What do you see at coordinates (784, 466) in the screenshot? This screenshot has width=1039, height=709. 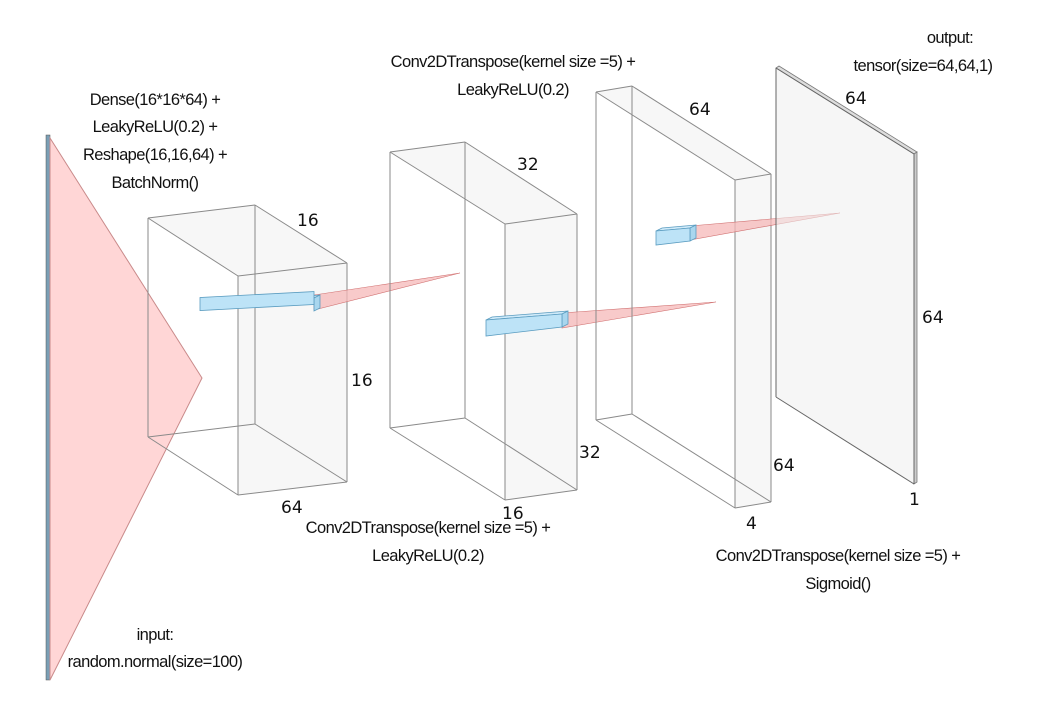 I see `block3-dim-side: 64` at bounding box center [784, 466].